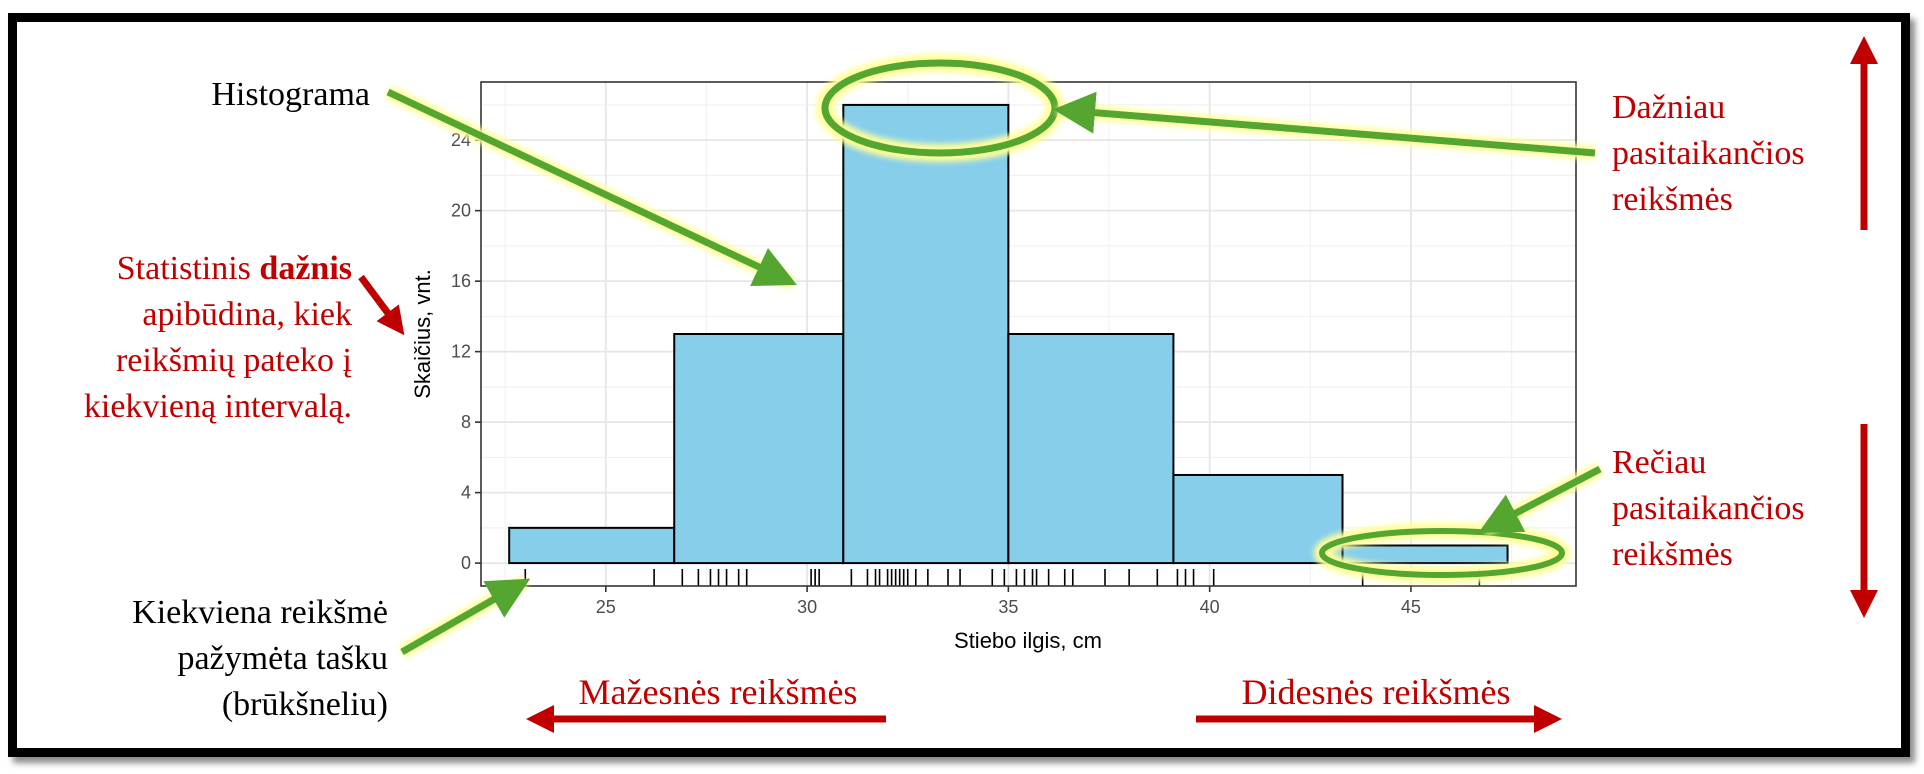 This screenshot has width=1924, height=774. I want to click on histogram-arrow, so click(591, 187).